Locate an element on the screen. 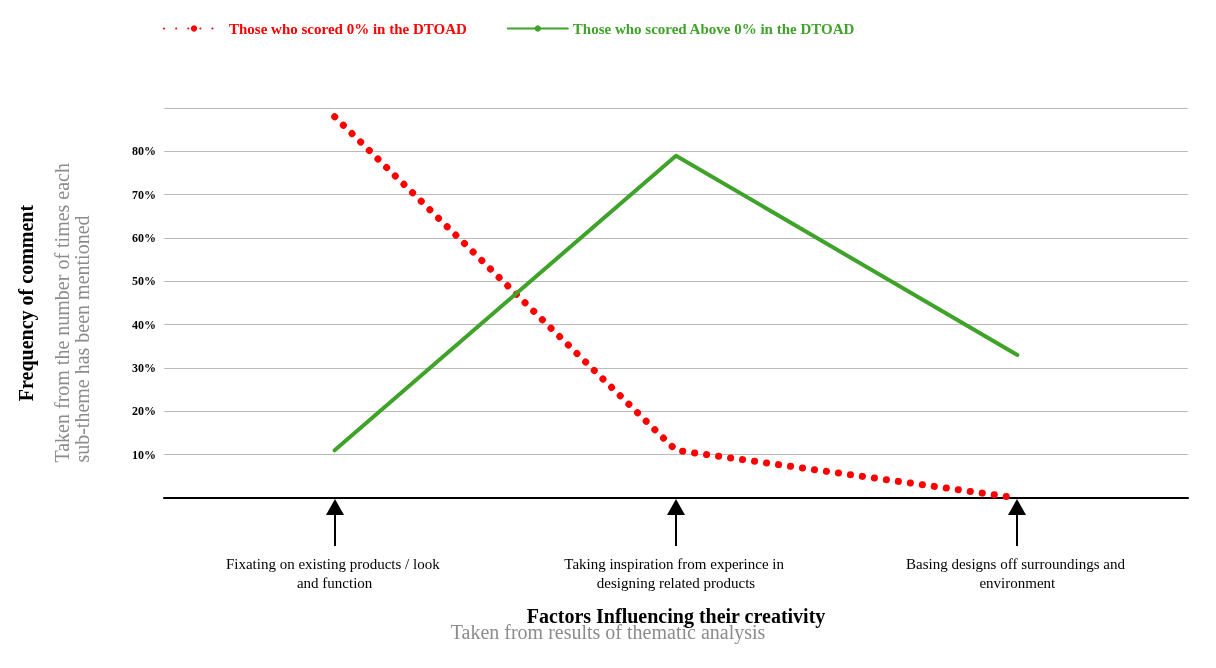 This screenshot has width=1216, height=668. y-tick-label: 60% is located at coordinates (144, 238).